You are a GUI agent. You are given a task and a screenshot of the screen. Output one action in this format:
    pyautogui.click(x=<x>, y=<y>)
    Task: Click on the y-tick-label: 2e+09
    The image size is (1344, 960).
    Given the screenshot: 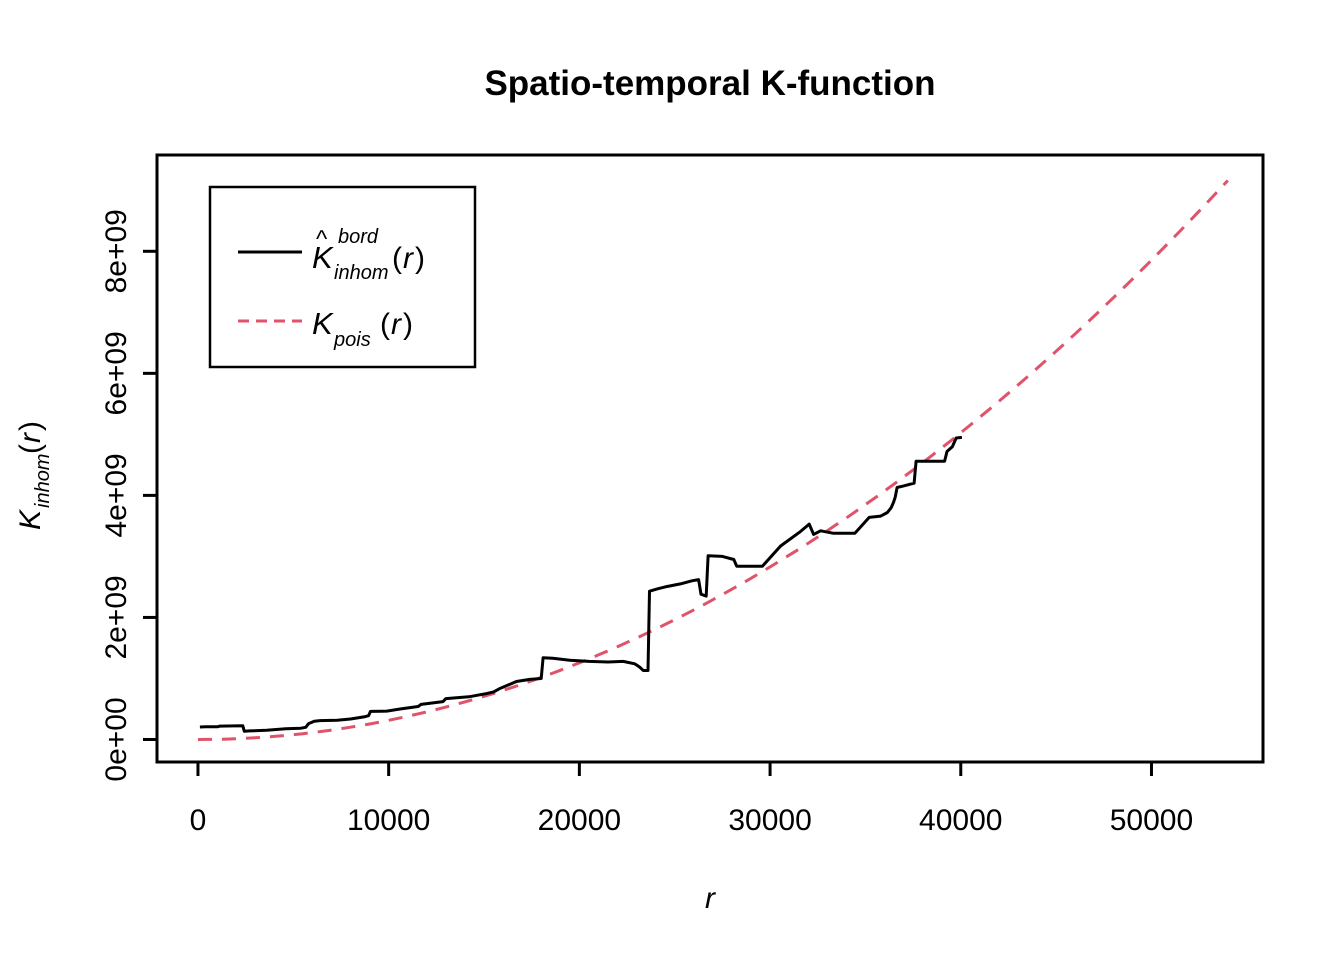 What is the action you would take?
    pyautogui.click(x=116, y=617)
    